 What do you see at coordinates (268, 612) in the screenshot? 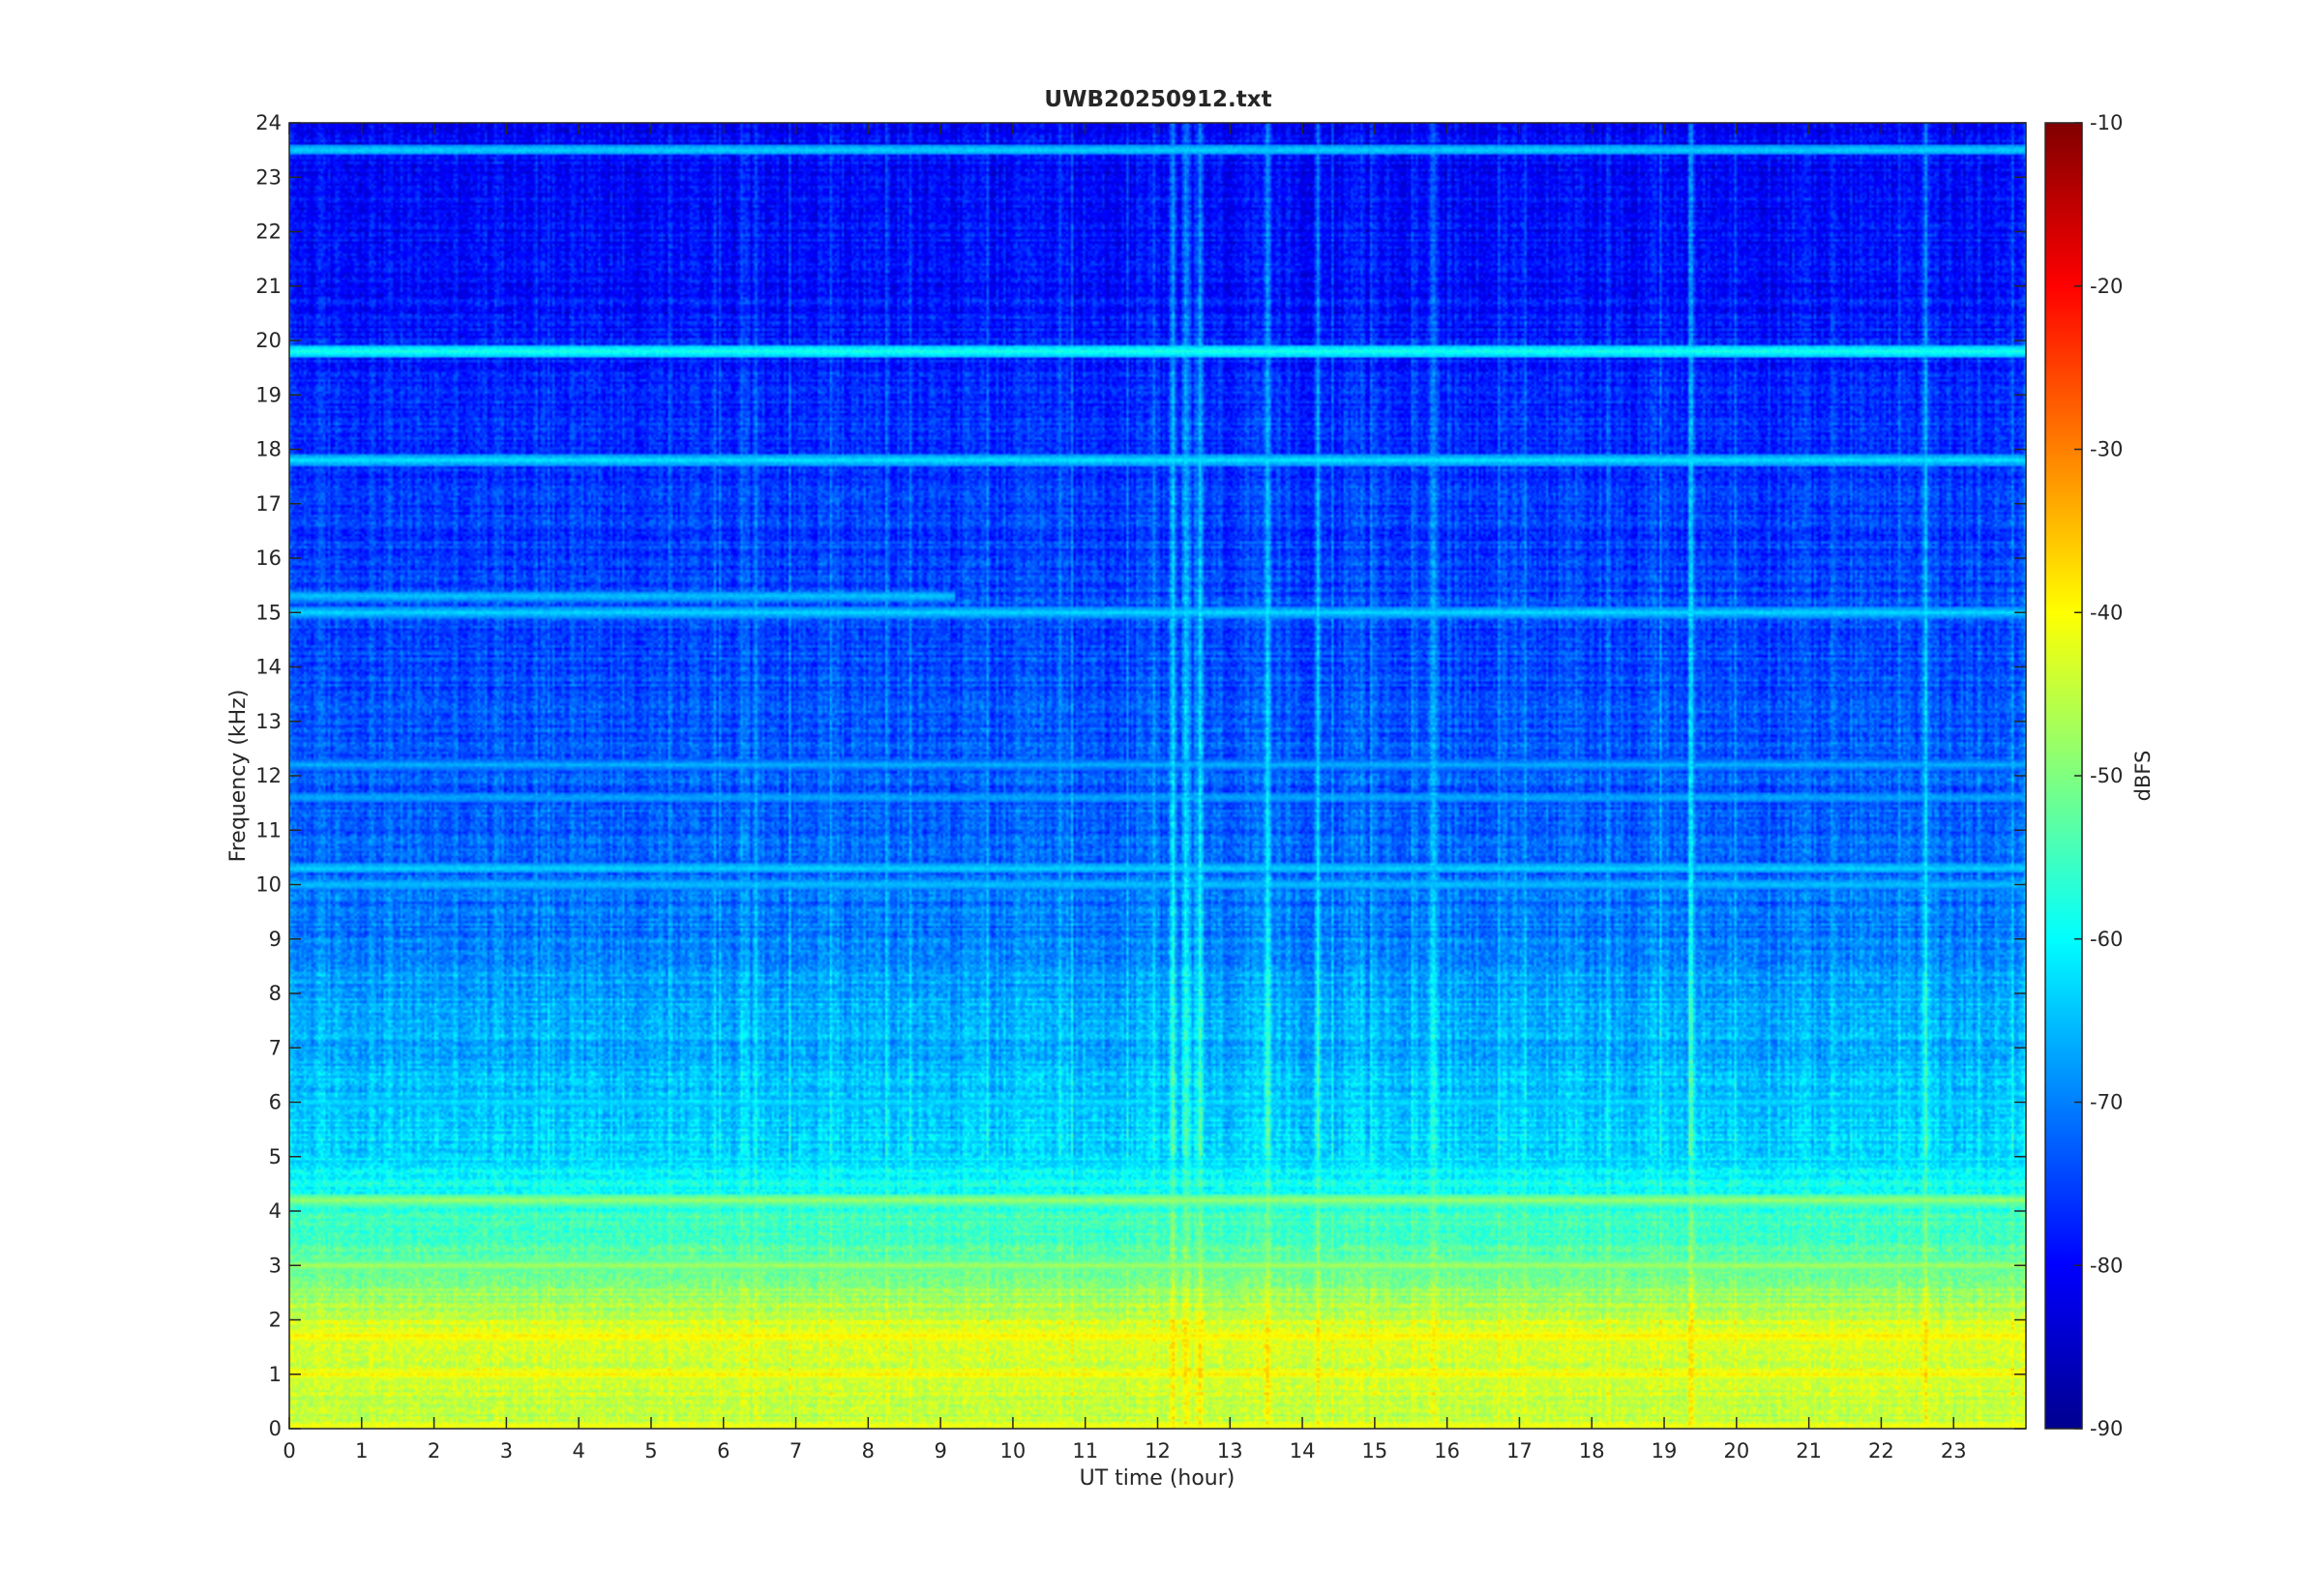
I see `y-tick-label: 15` at bounding box center [268, 612].